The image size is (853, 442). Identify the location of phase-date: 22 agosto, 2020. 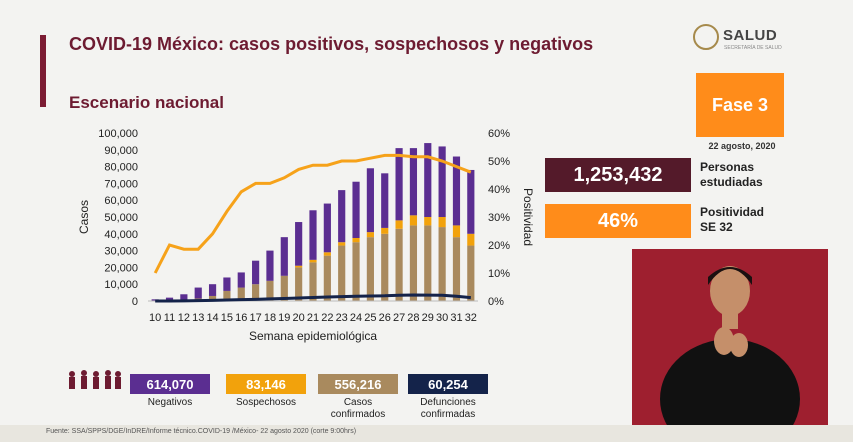
(742, 146).